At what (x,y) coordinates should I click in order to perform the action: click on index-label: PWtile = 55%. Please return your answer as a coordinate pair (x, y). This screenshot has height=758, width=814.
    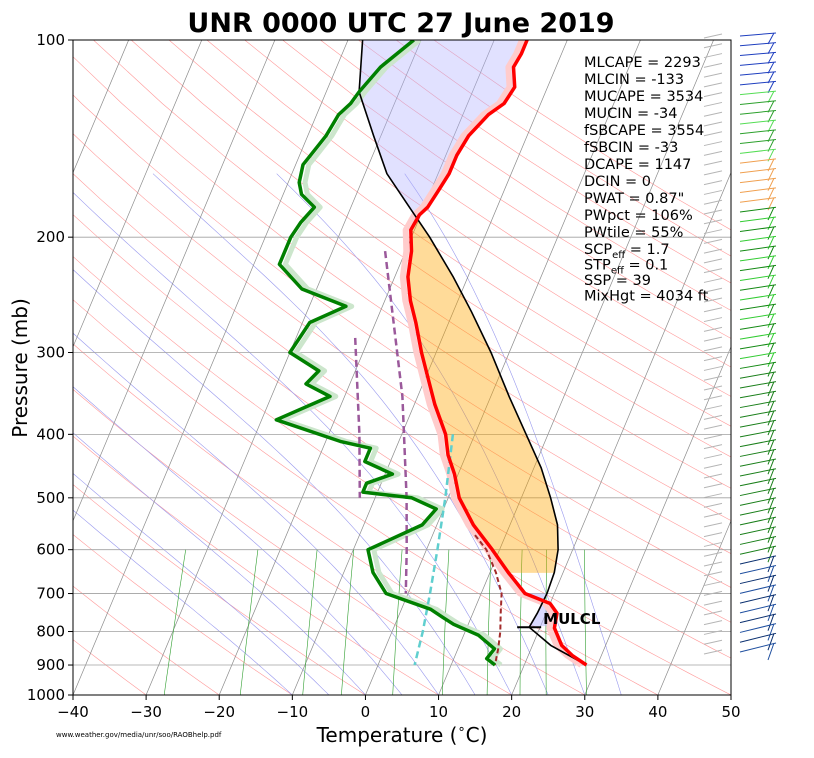
    Looking at the image, I should click on (633, 233).